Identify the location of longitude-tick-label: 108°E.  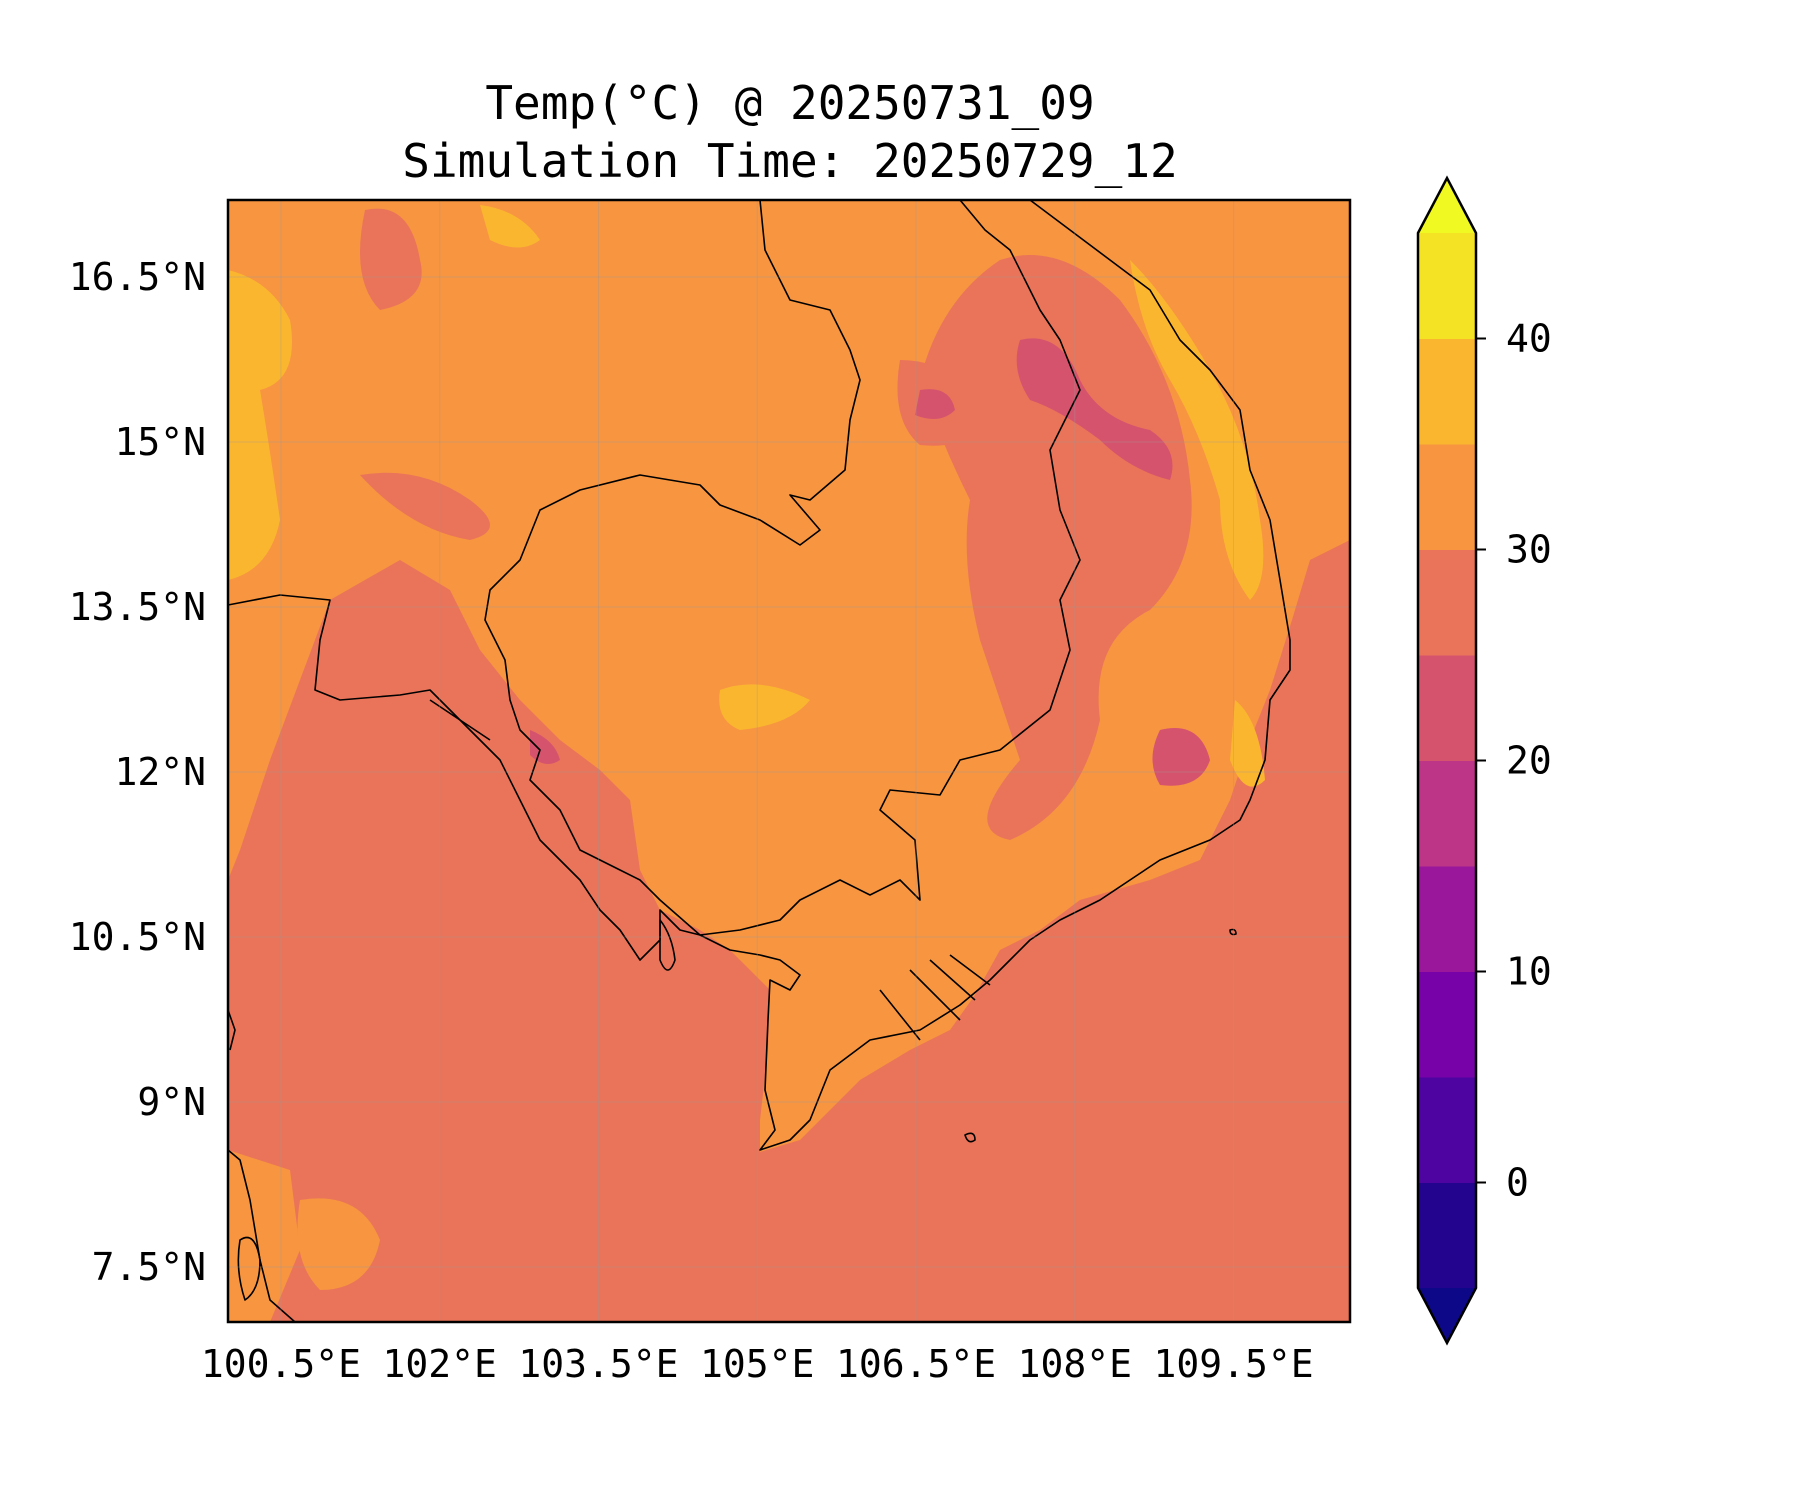
(1075, 1364).